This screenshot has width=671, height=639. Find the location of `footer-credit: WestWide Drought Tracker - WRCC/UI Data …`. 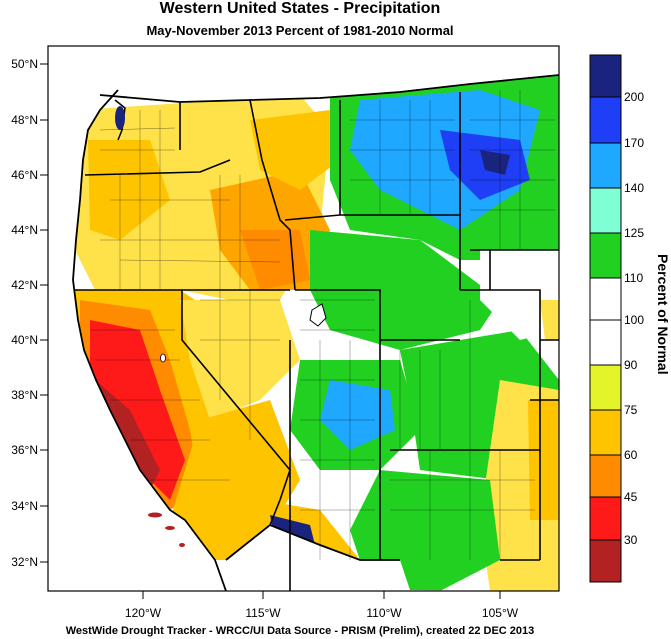

footer-credit: WestWide Drought Tracker - WRCC/UI Data … is located at coordinates (300, 631).